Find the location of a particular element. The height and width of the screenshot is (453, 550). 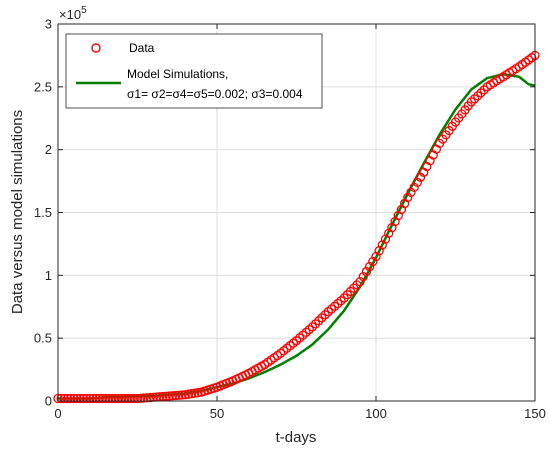

legend-data-label: Data is located at coordinates (142, 48).